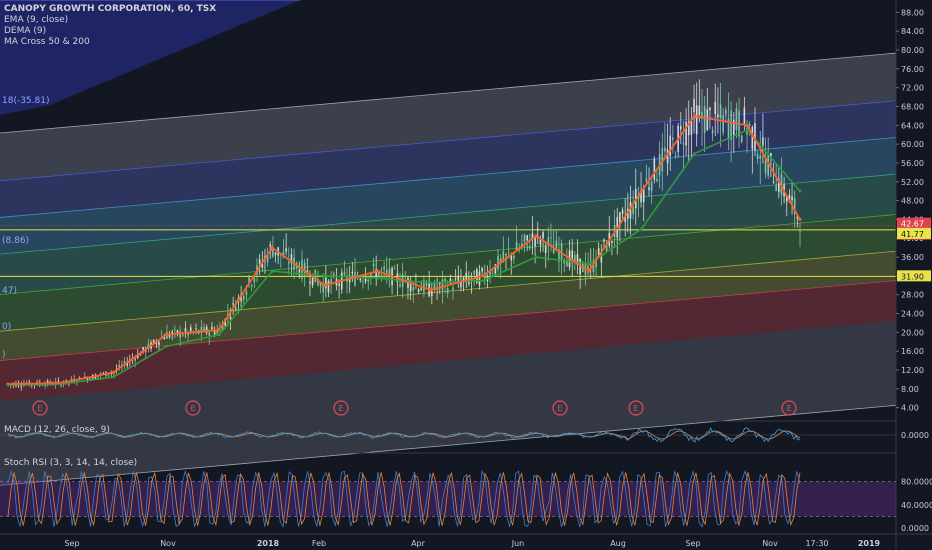 Image resolution: width=932 pixels, height=550 pixels. Describe the element at coordinates (912, 234) in the screenshot. I see `level1-badge: 41.77` at that location.